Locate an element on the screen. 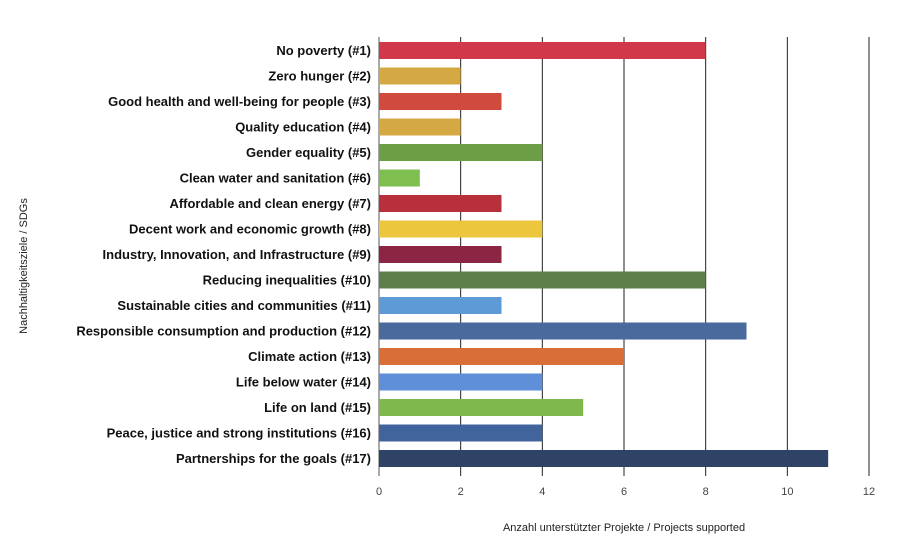 The image size is (898, 556). category-label-8: Decent work and economic growth (#8) is located at coordinates (250, 229).